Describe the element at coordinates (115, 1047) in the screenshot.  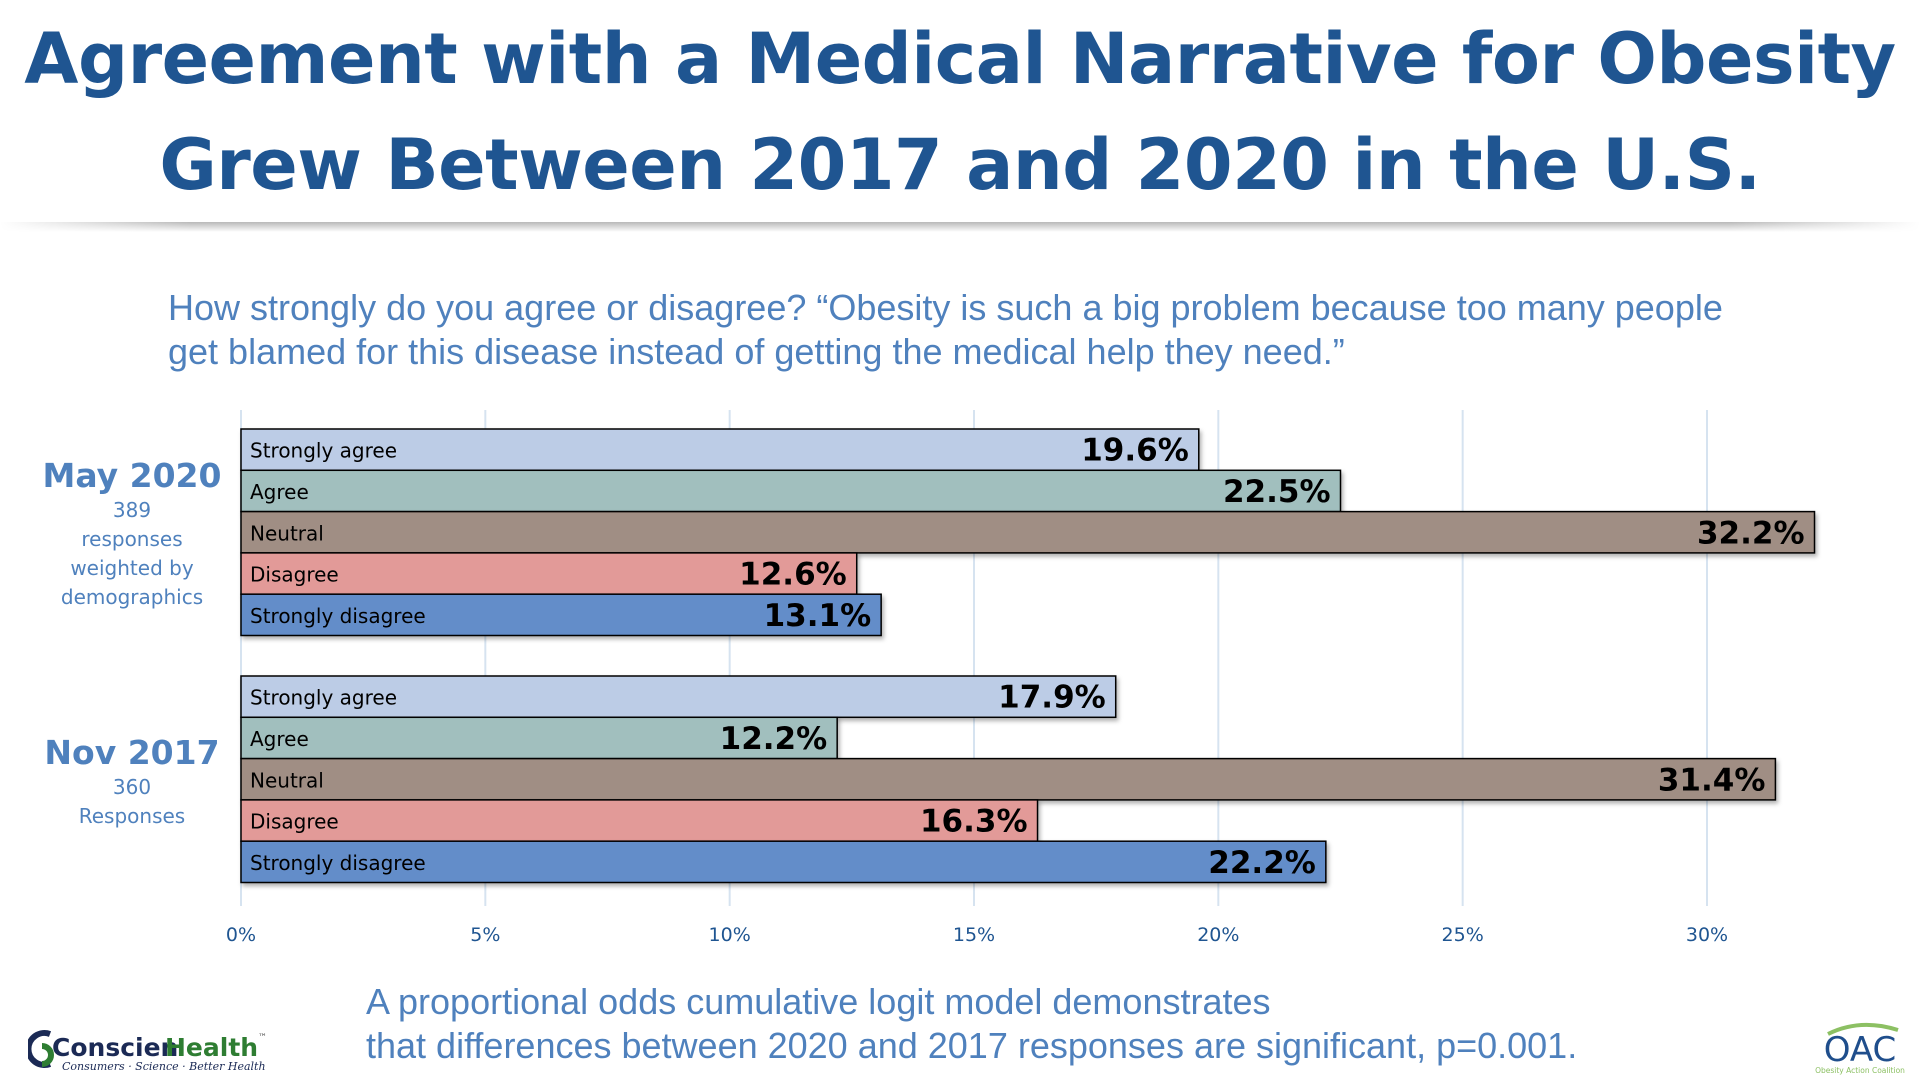
I see `logo-text: Conscien` at that location.